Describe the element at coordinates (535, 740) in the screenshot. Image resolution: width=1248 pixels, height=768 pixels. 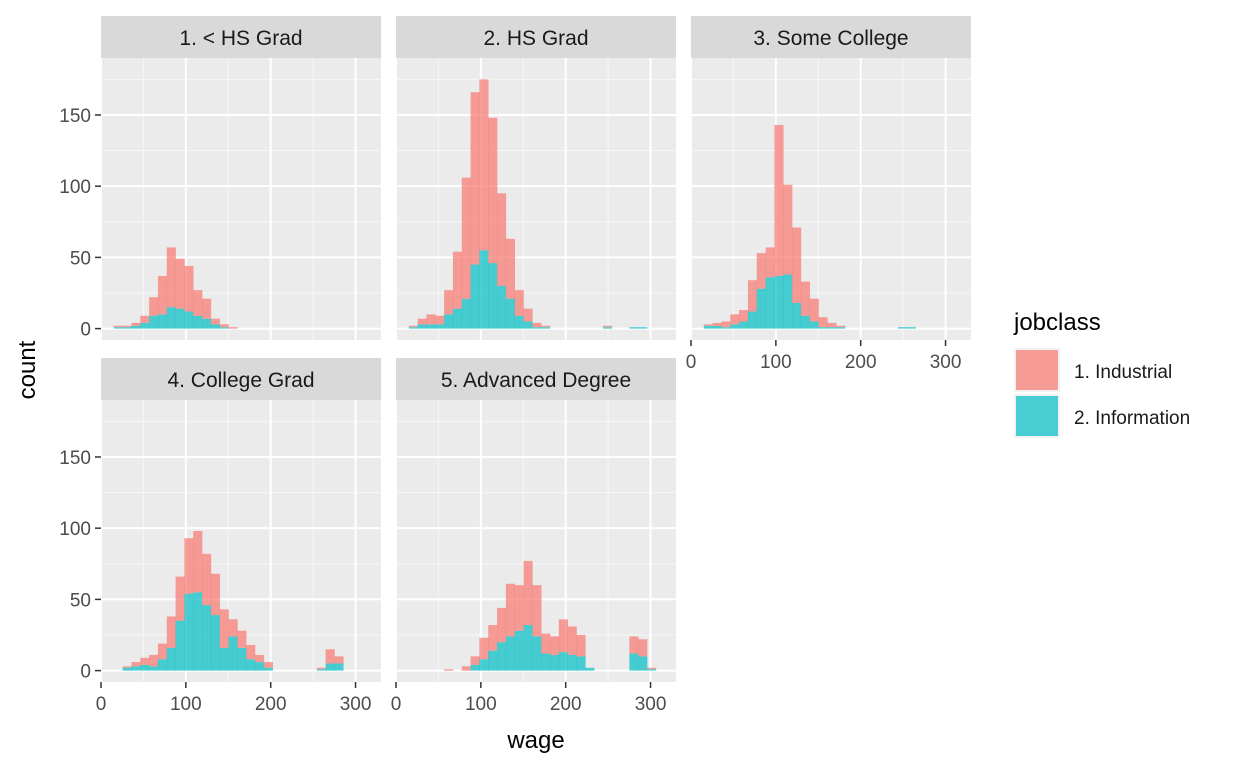
I see `x-axis-title: wage` at that location.